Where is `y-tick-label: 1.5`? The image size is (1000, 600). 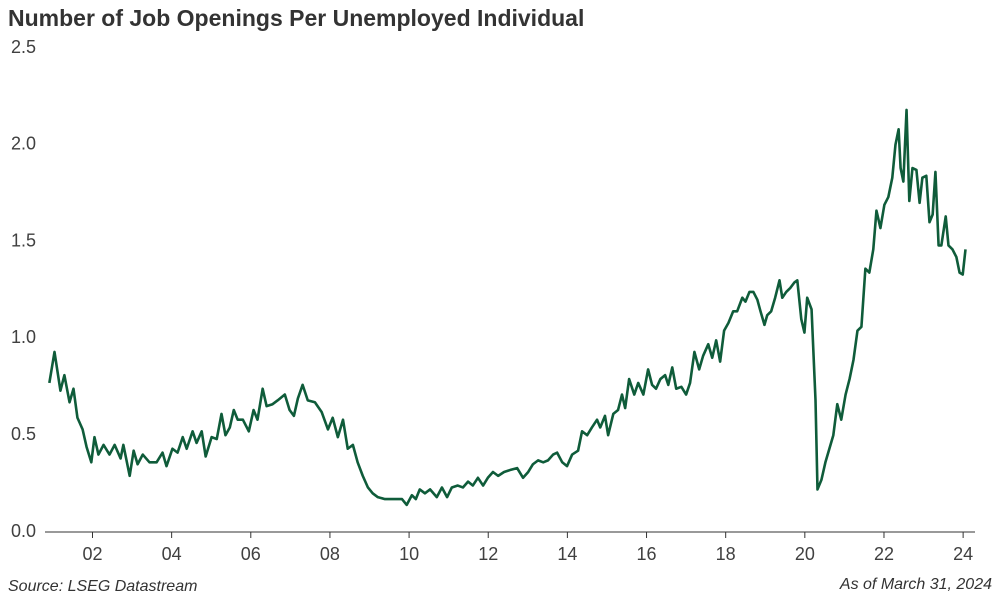 y-tick-label: 1.5 is located at coordinates (23, 240).